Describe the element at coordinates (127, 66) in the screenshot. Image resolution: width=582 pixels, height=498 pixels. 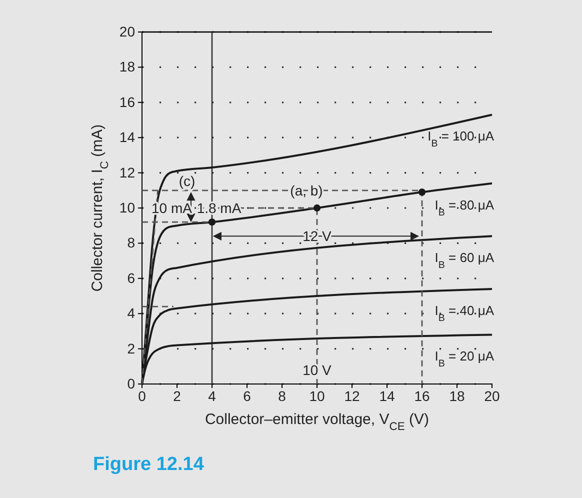
I see `y-tick-label: 18` at that location.